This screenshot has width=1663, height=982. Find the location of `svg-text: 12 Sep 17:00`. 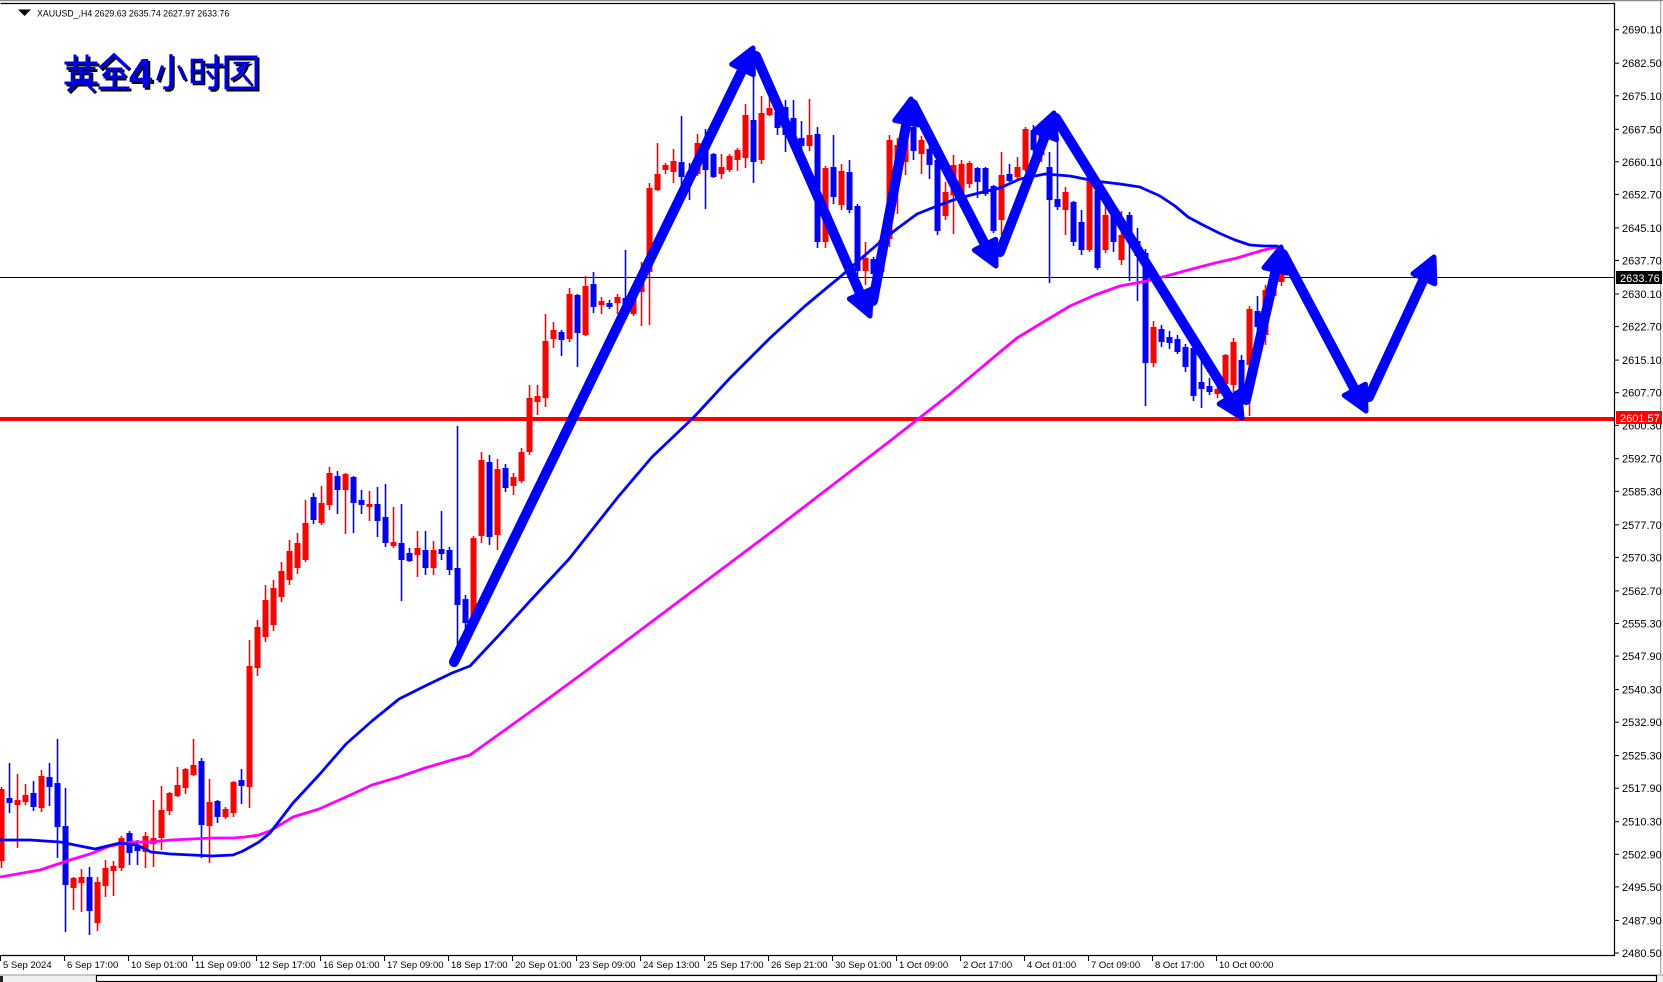

svg-text: 12 Sep 17:00 is located at coordinates (287, 965).